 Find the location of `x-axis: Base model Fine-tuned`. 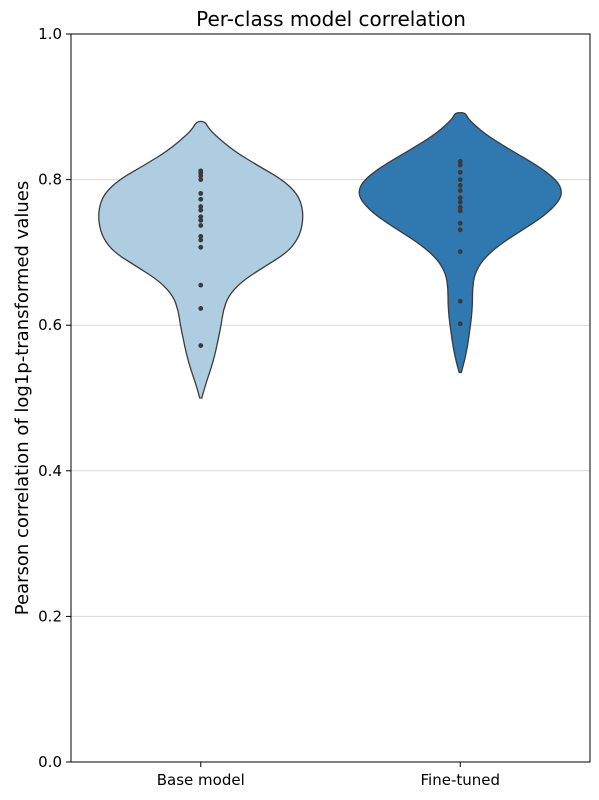

x-axis: Base model Fine-tuned is located at coordinates (328, 775).